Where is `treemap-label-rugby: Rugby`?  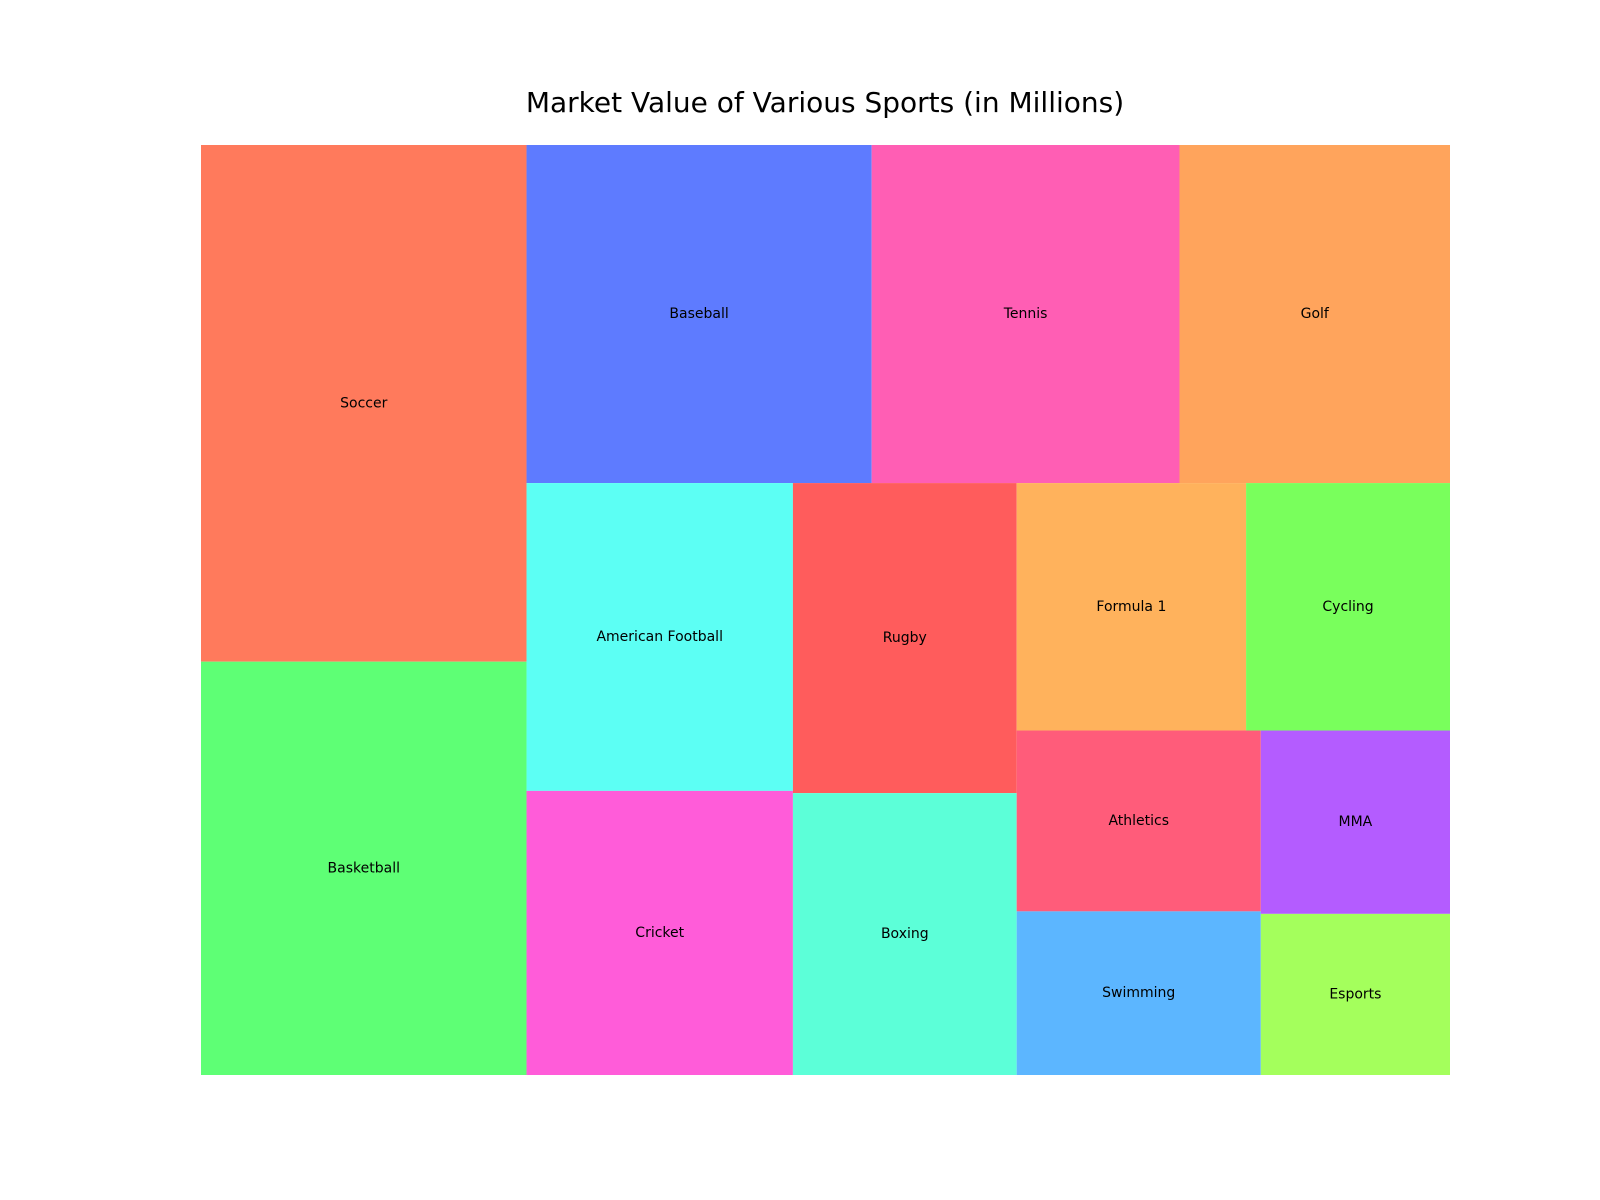
treemap-label-rugby: Rugby is located at coordinates (905, 638).